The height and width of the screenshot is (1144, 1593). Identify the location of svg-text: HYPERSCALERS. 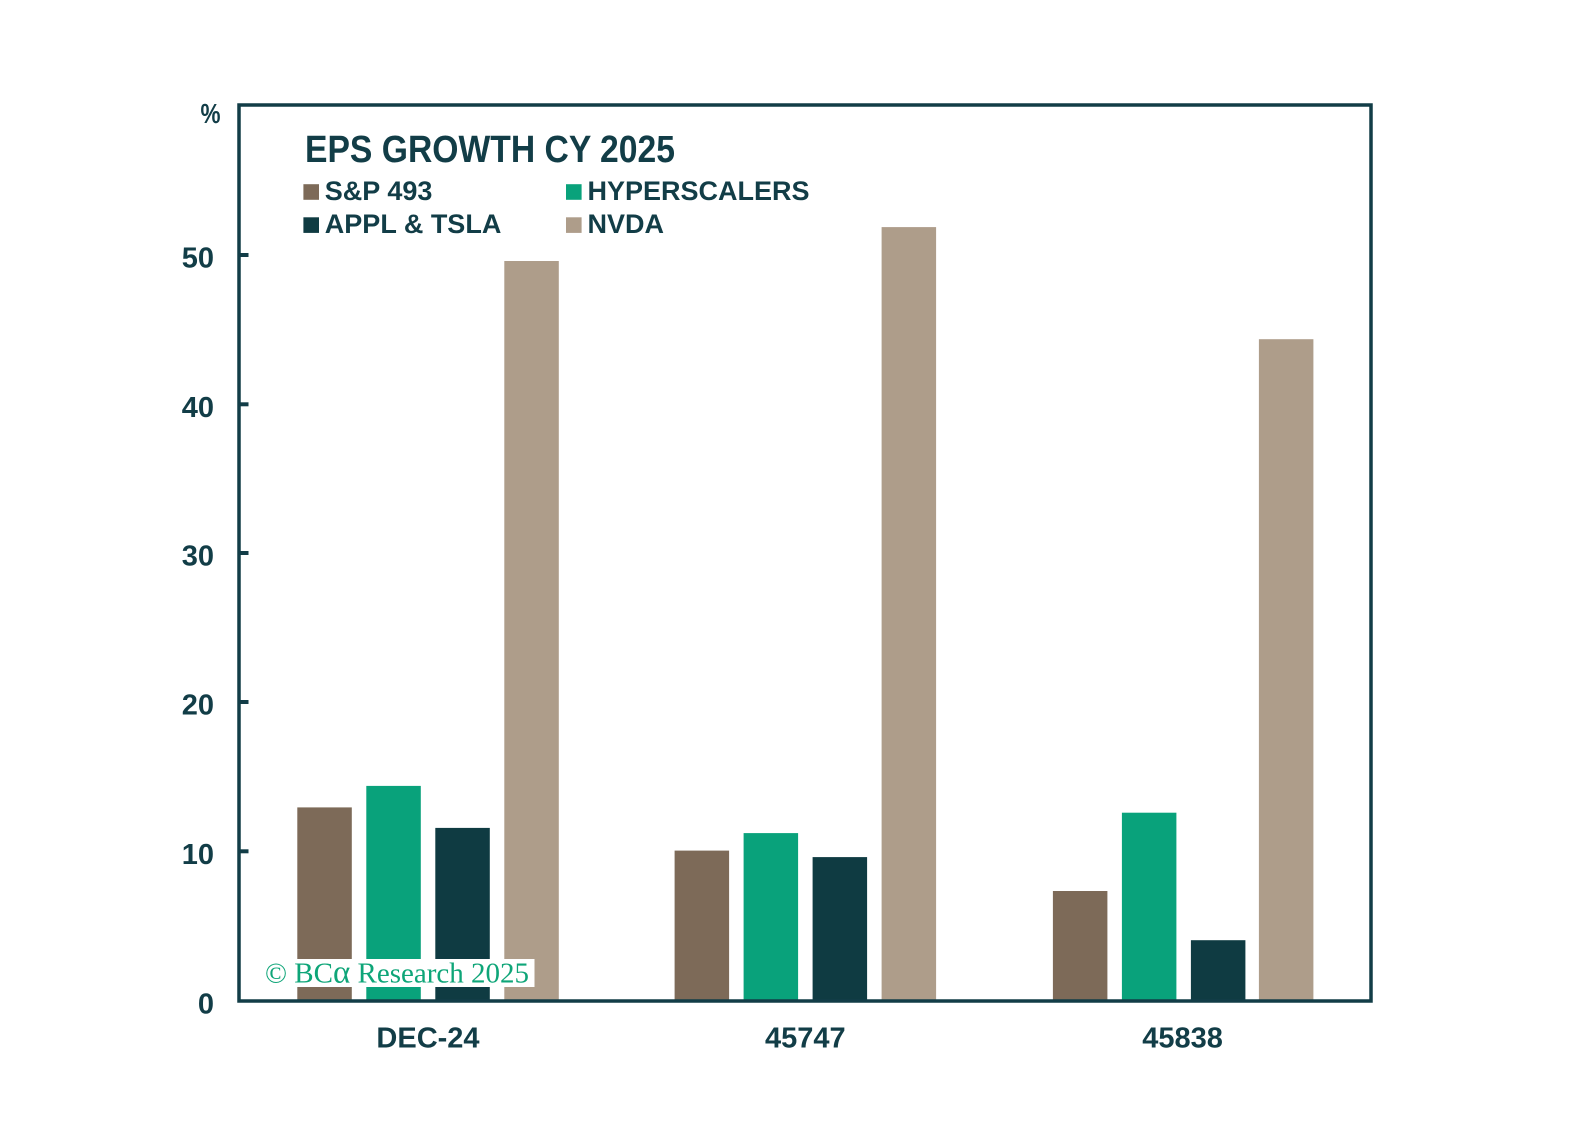
(699, 191).